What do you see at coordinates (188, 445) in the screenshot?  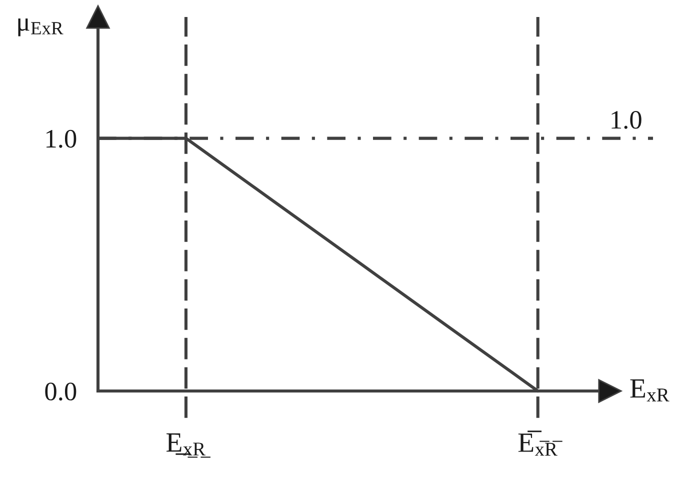 I see `x-tick-label: E̲$_{x̲R̲}$` at bounding box center [188, 445].